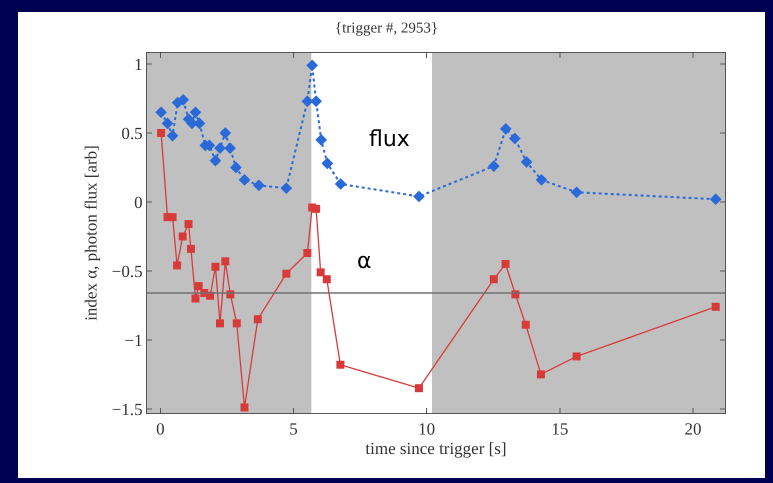 This screenshot has width=773, height=483. I want to click on x-tick-label: 15, so click(559, 428).